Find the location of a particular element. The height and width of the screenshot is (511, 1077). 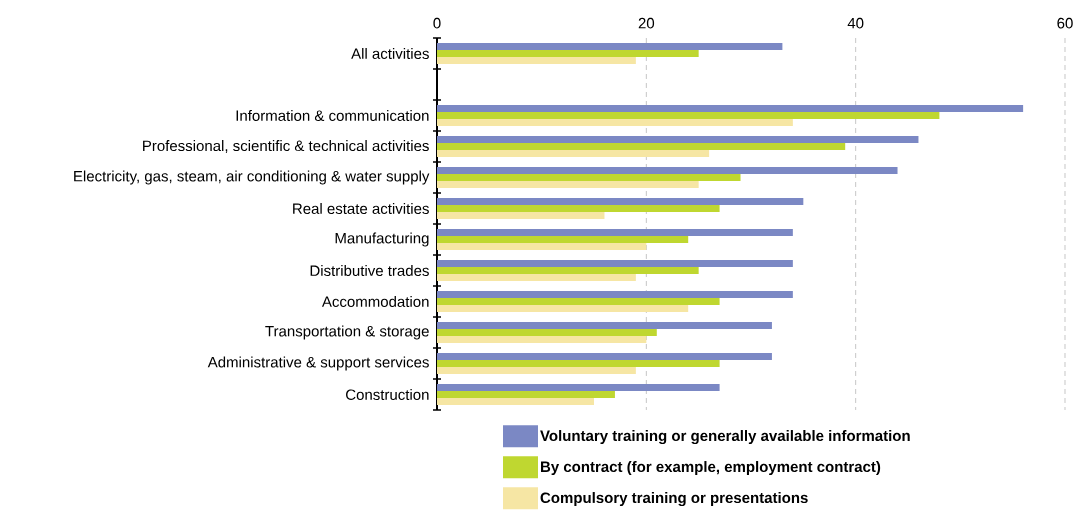

legend-label: Voluntary training or generally available information is located at coordinates (725, 437).